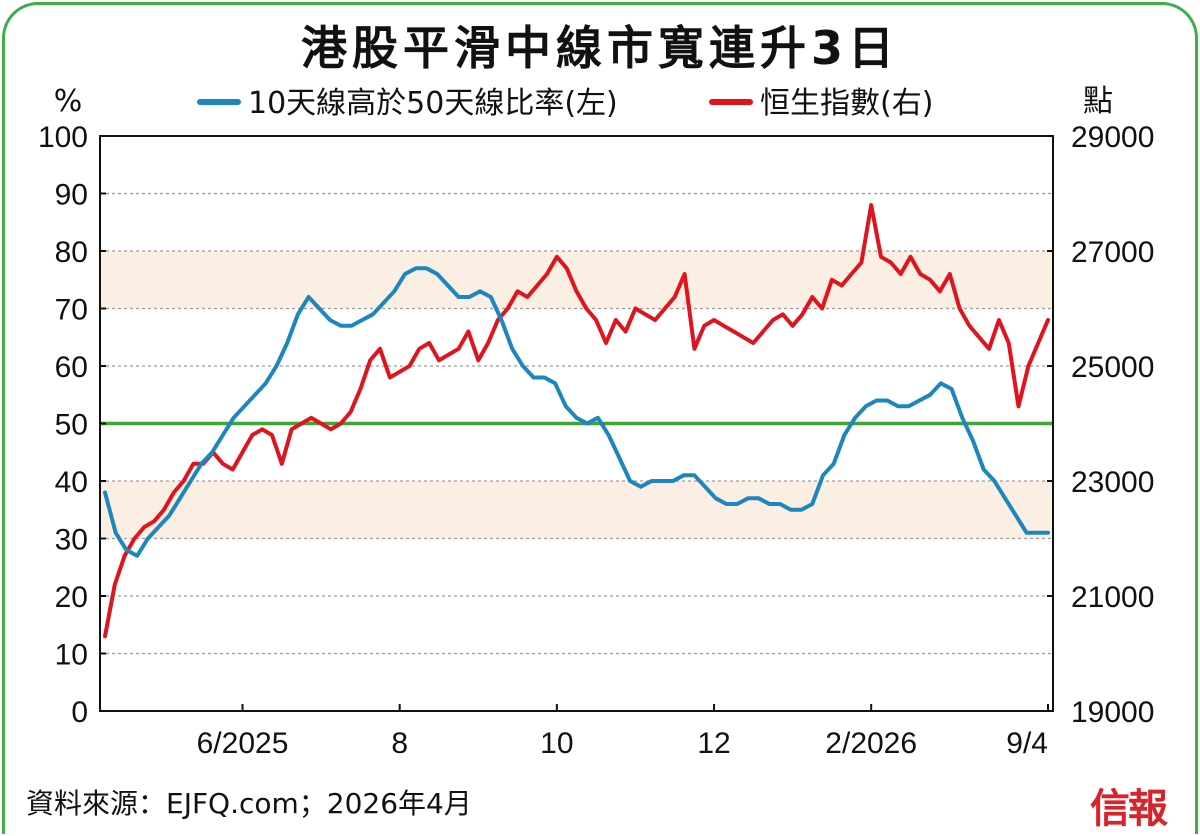 The image size is (1200, 836). Describe the element at coordinates (1112, 367) in the screenshot. I see `right-tick-label: 25000` at that location.